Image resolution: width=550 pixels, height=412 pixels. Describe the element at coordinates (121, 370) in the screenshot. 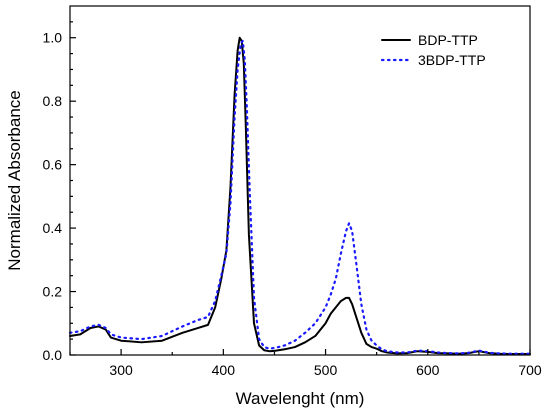

I see `x-tick-label: 300` at that location.